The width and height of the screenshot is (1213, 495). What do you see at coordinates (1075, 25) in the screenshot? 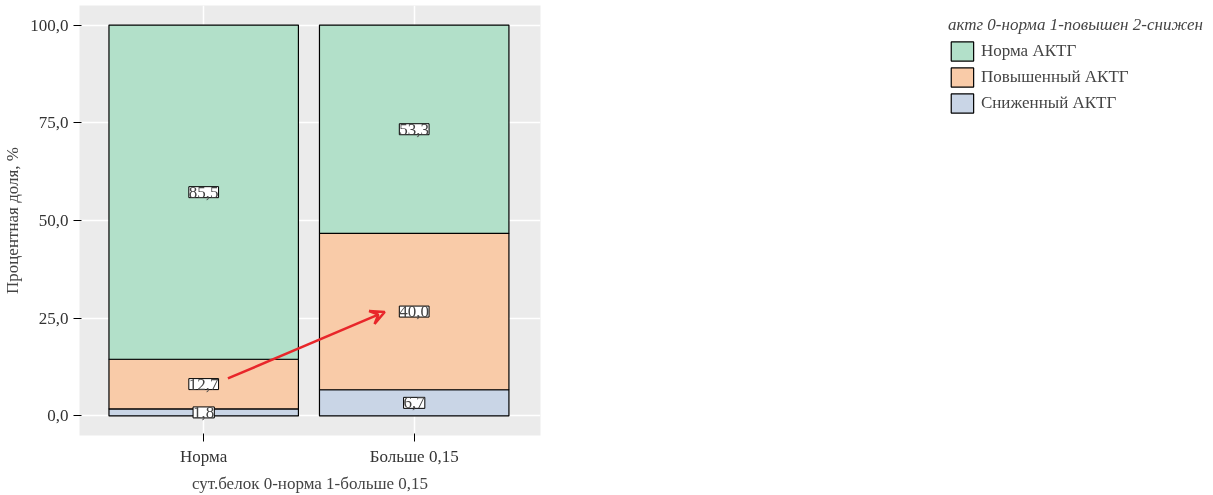
I see `legend-title: актг 0-норма 1-повышен 2-снижен` at bounding box center [1075, 25].